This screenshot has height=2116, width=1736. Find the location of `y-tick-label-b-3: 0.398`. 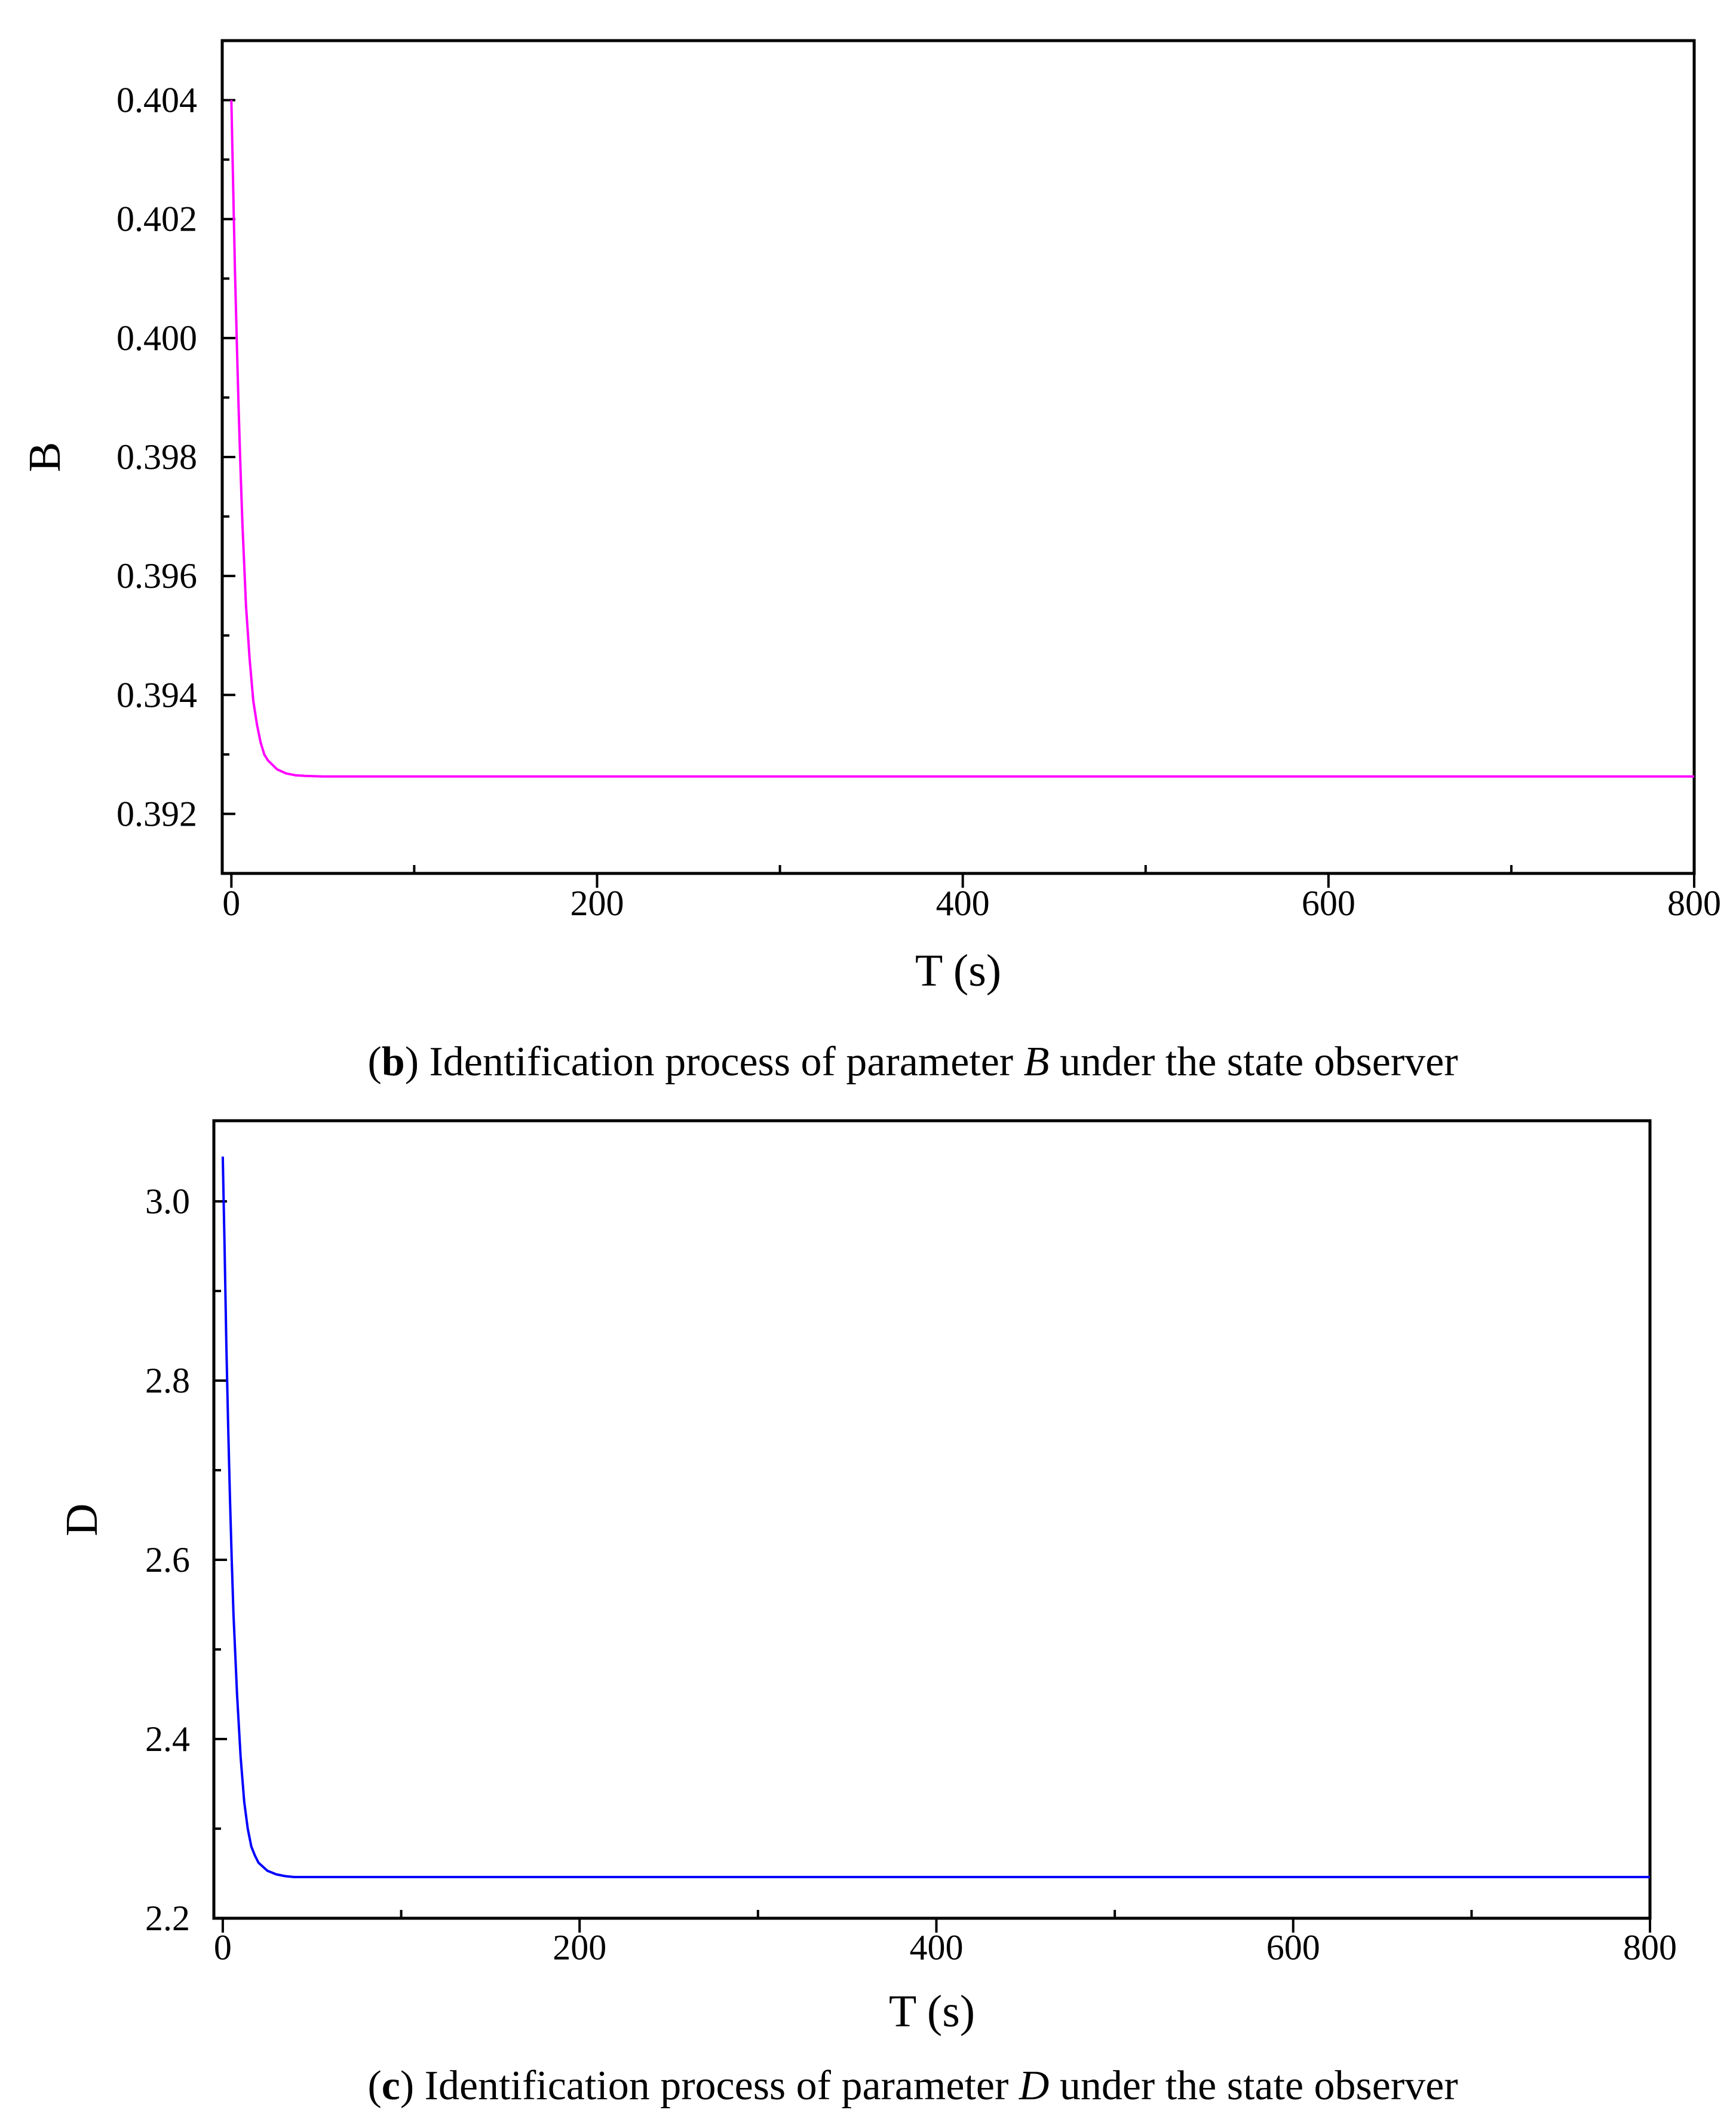

y-tick-label-b-3: 0.398 is located at coordinates (156, 457).